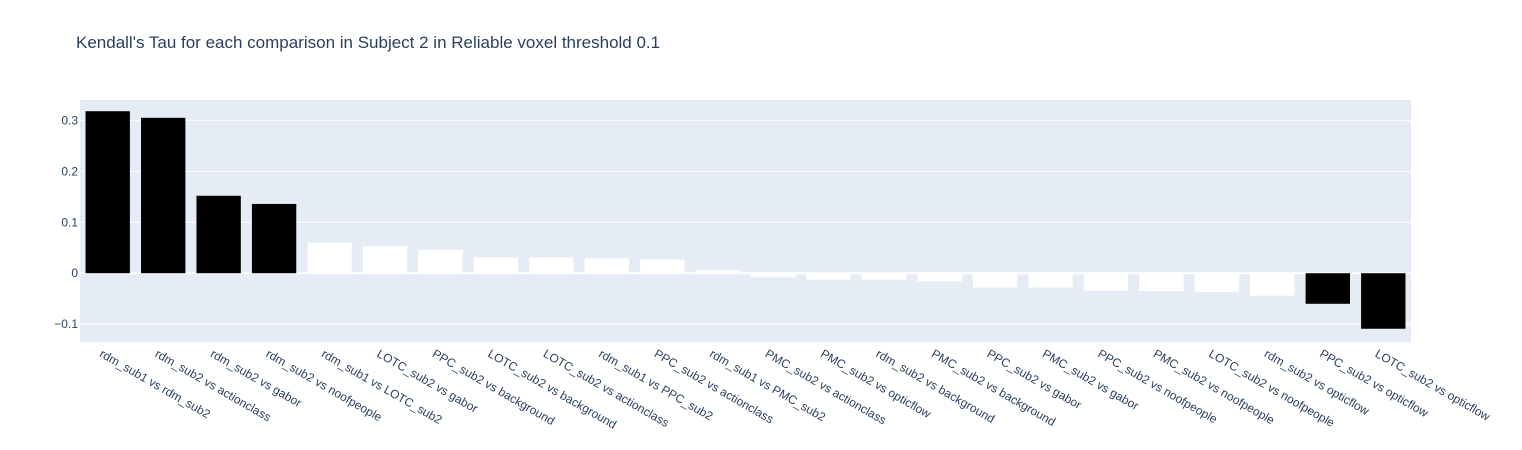 The width and height of the screenshot is (1522, 450). I want to click on y-tick-label: −0.1, so click(66, 324).